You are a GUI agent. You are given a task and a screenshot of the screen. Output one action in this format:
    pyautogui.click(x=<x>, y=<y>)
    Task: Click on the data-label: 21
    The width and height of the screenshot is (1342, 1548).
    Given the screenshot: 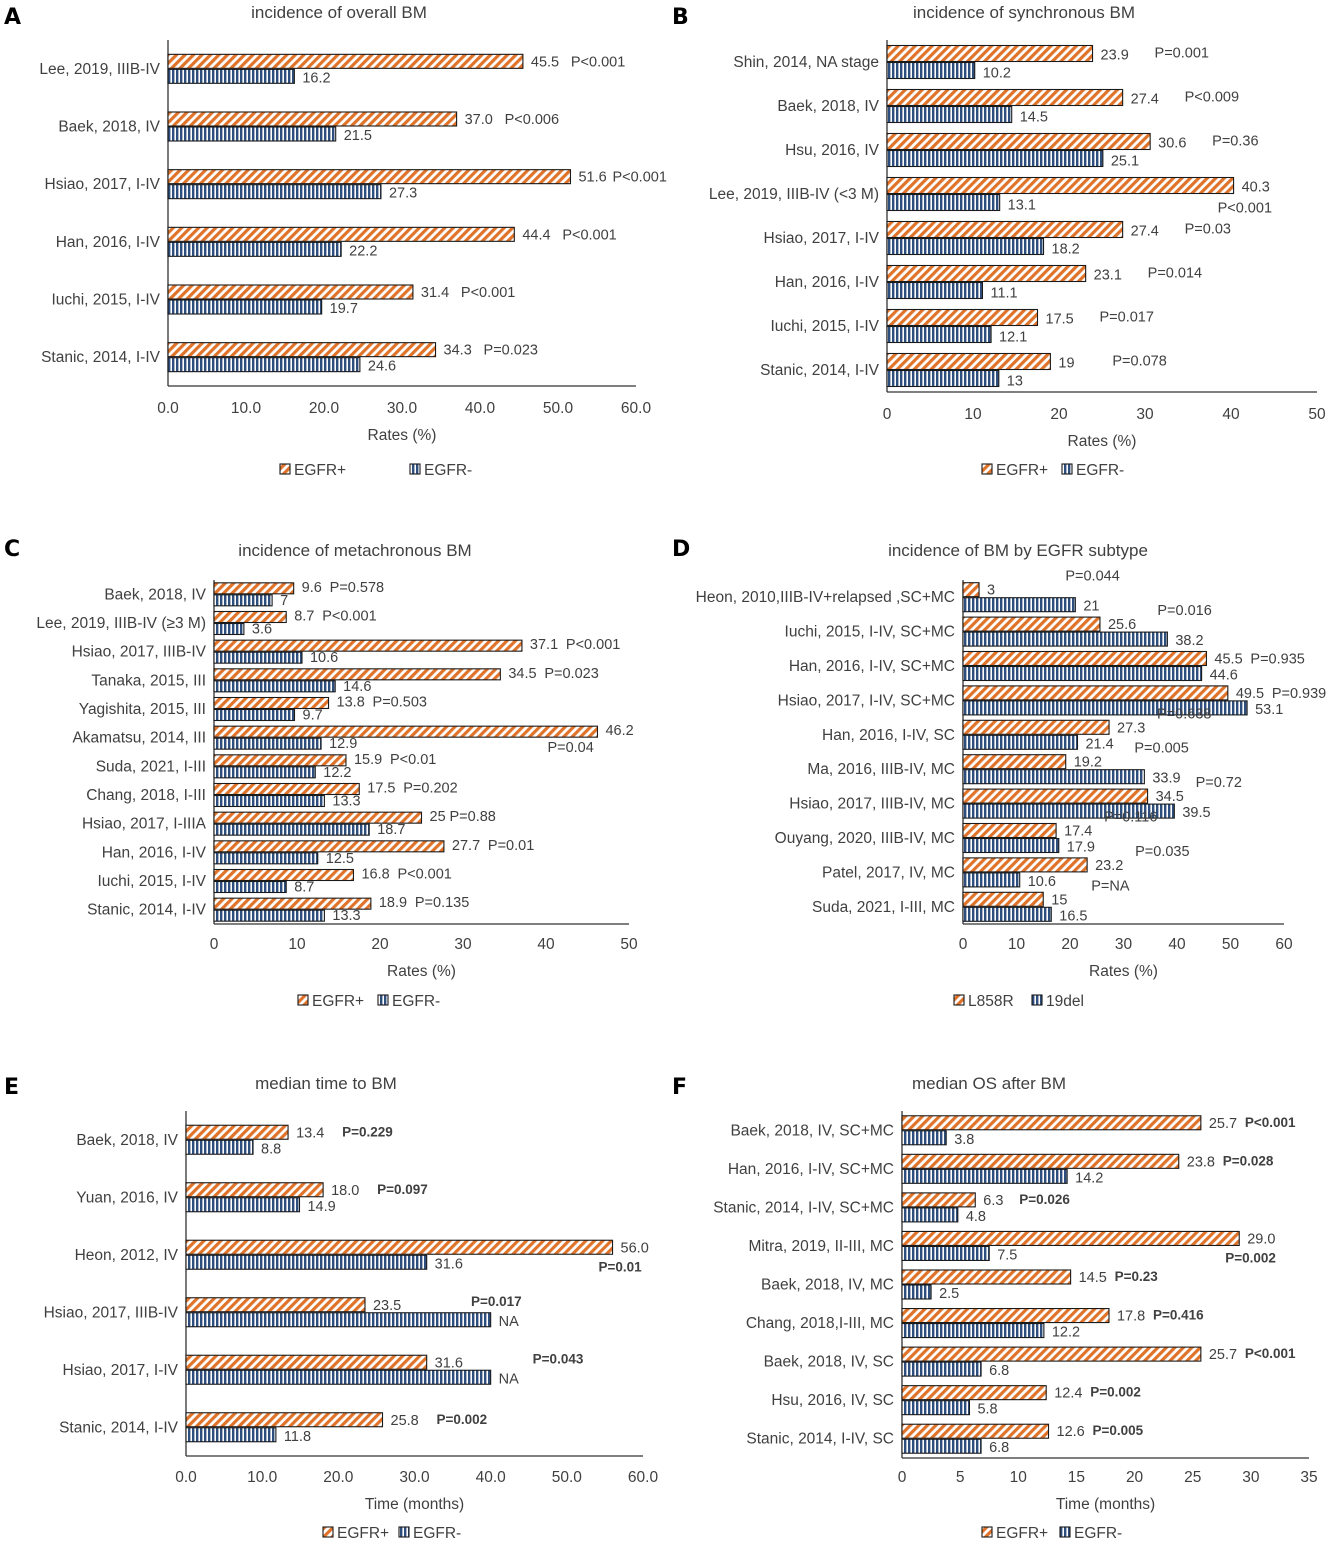 What is the action you would take?
    pyautogui.click(x=1091, y=607)
    